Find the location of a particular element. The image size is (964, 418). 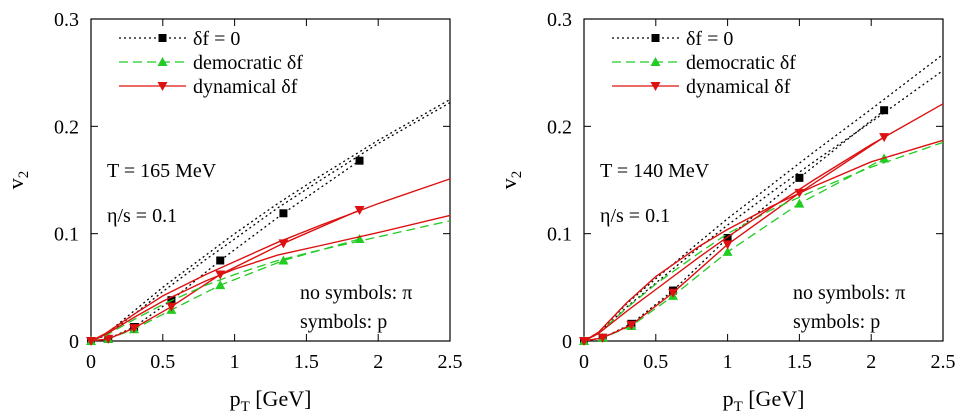

annotation-text: T = 140 MeV is located at coordinates (655, 171).